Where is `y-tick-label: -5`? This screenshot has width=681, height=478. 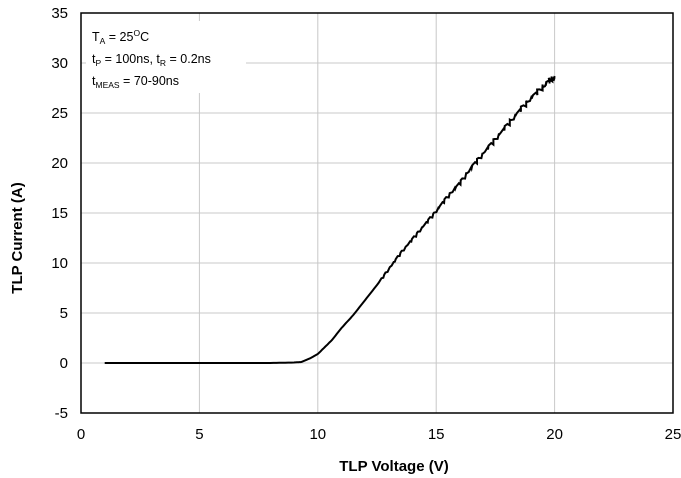 y-tick-label: -5 is located at coordinates (61, 413).